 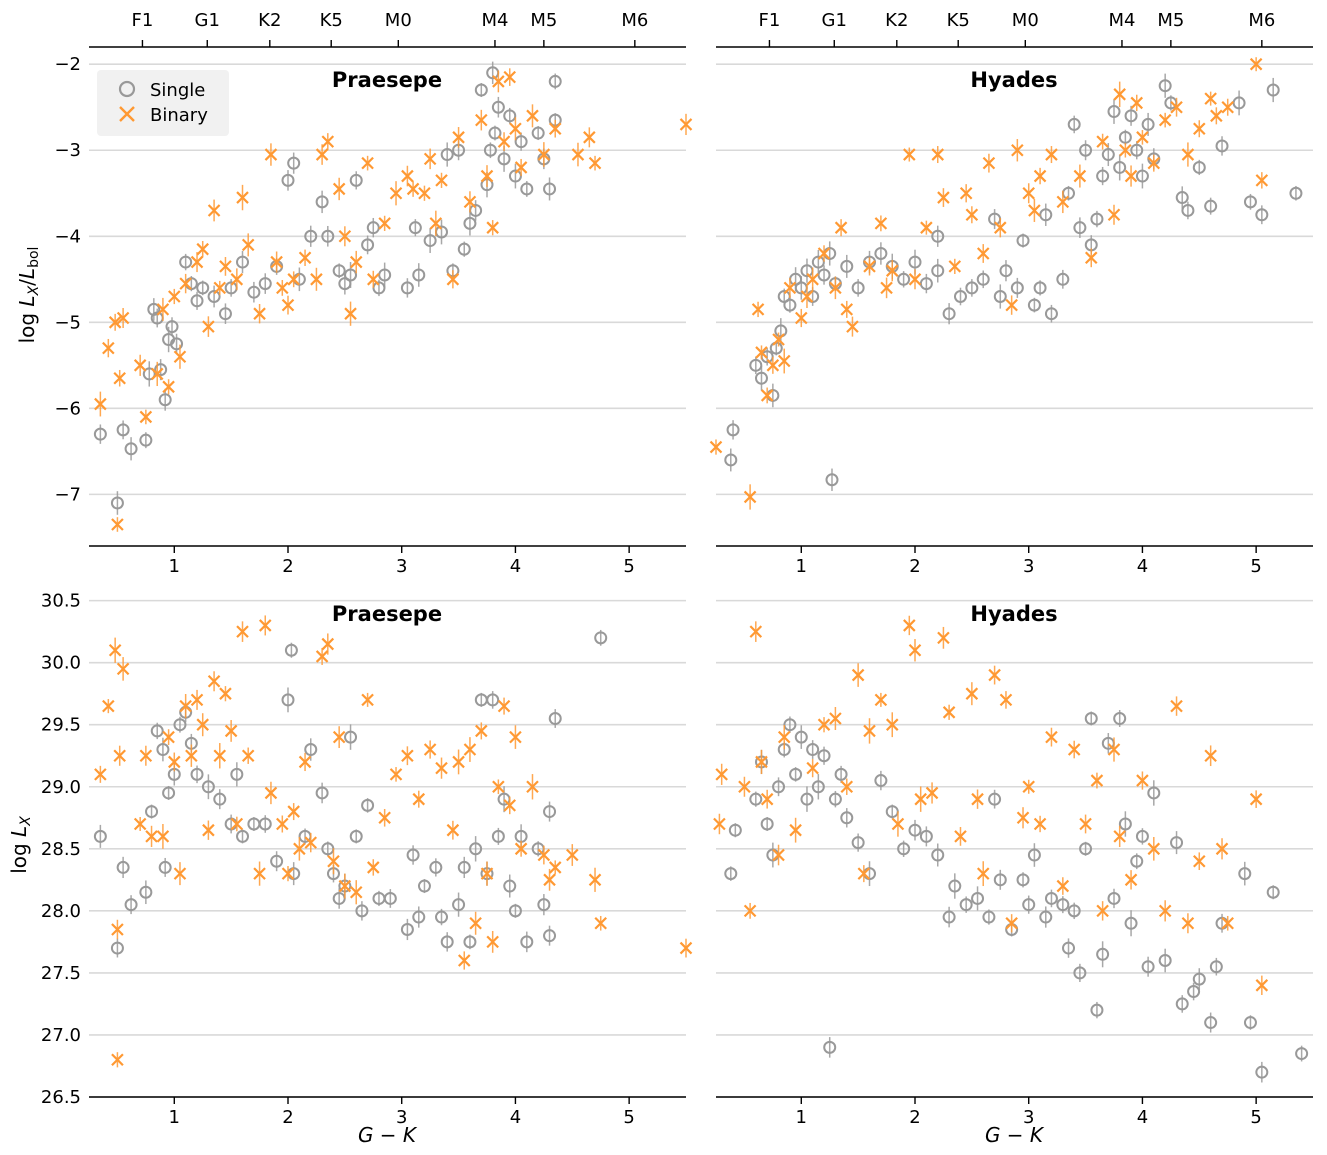 I want to click on x-tick-label: 5, so click(x=628, y=1117).